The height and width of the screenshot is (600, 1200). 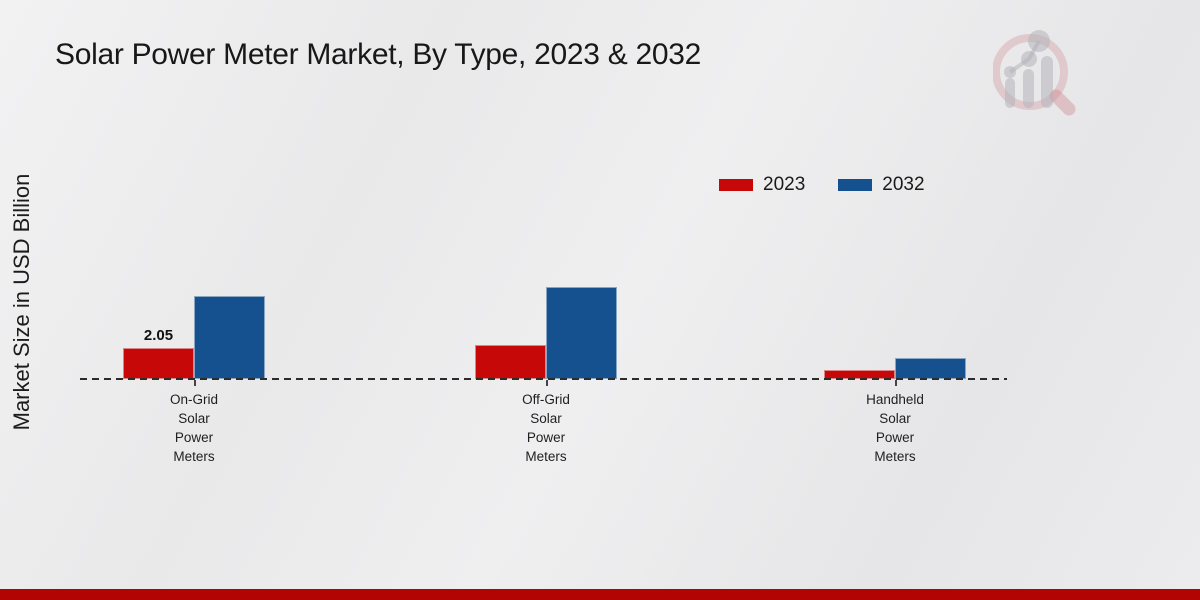 I want to click on legend-item-2023: 2023, so click(x=762, y=185).